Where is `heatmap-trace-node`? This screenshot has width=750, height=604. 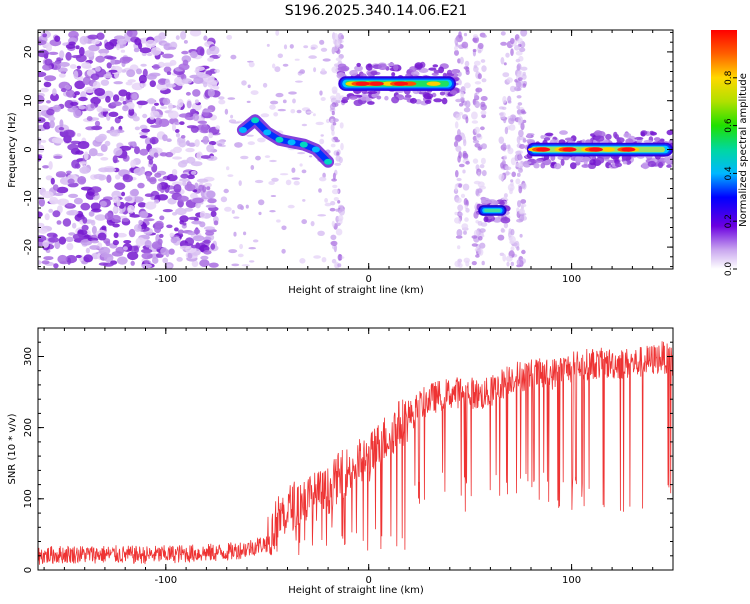
heatmap-trace-node is located at coordinates (315, 149).